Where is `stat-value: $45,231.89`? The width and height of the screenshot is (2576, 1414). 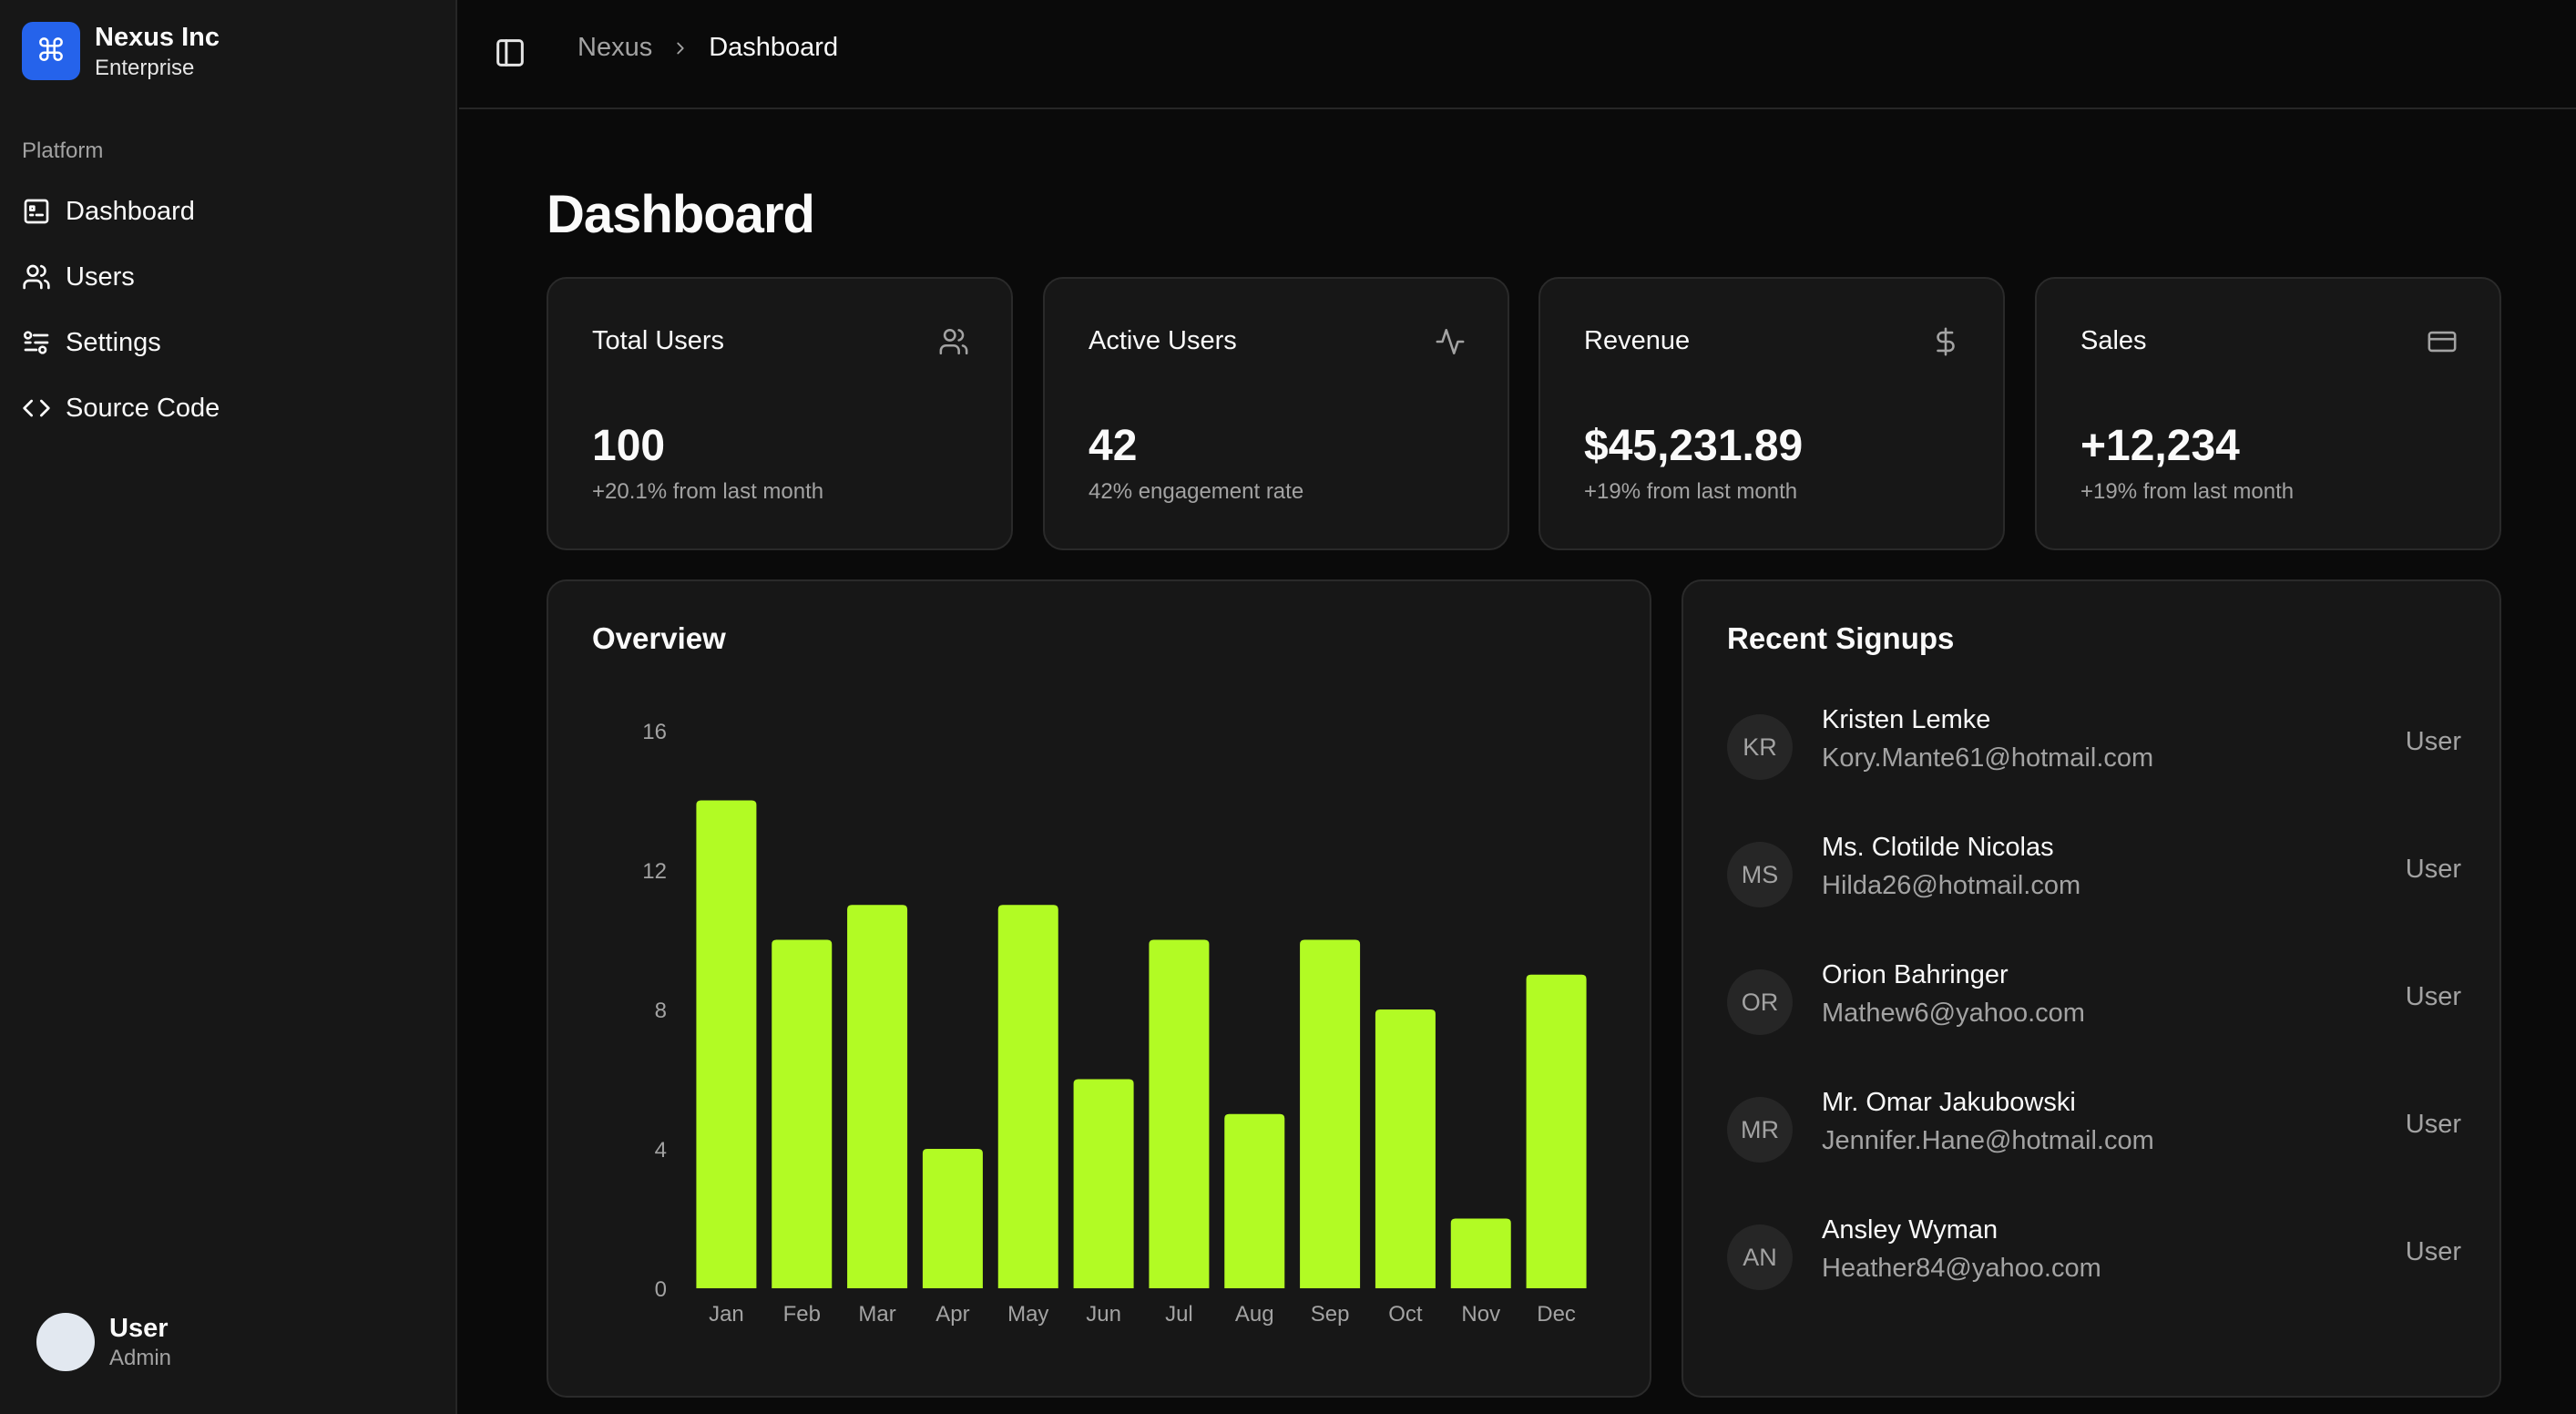
stat-value: $45,231.89 is located at coordinates (1694, 446).